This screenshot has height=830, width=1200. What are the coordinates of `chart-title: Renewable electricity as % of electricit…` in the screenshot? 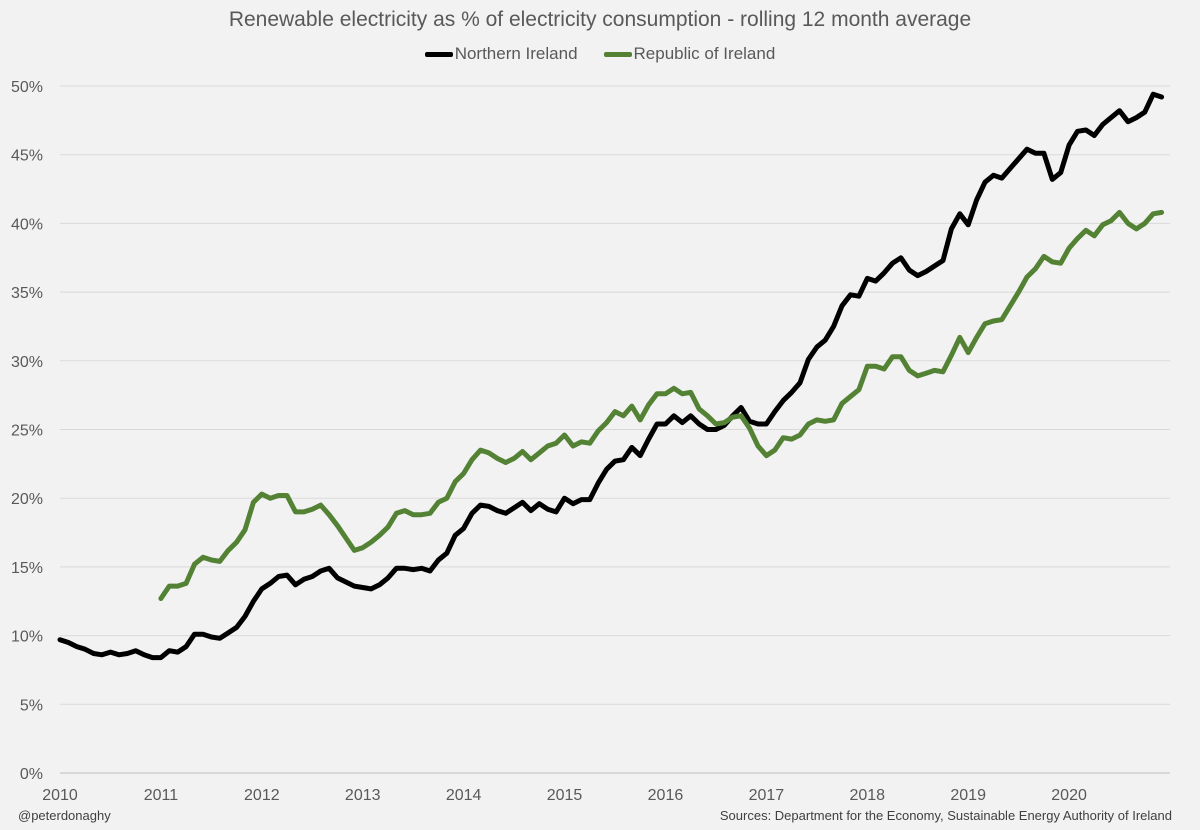 It's located at (600, 19).